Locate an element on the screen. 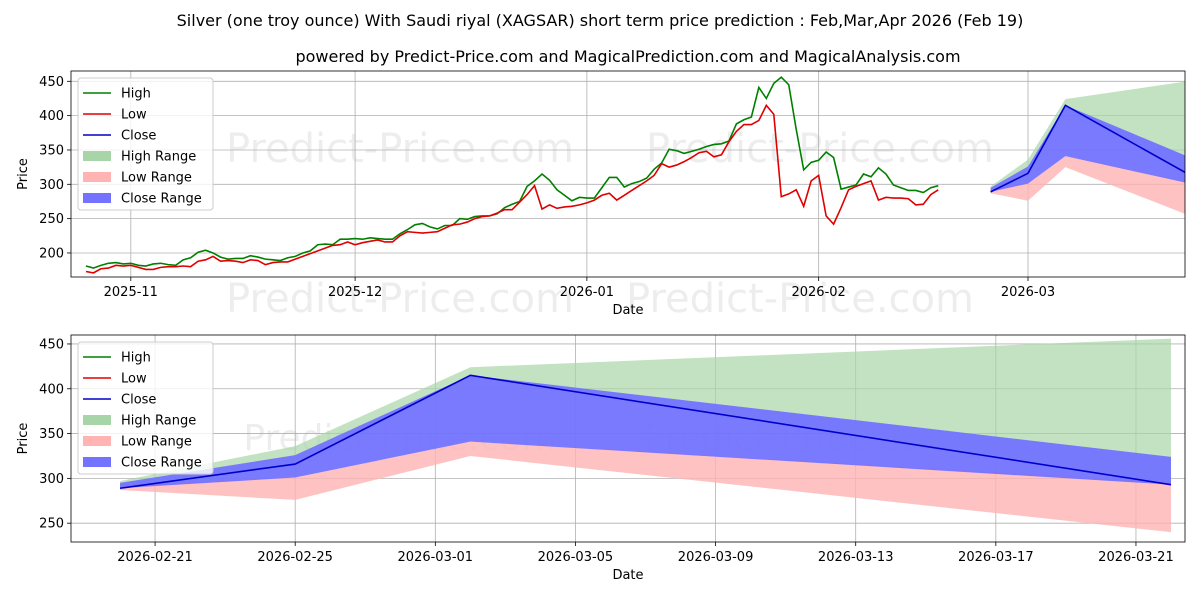 This screenshot has height=600, width=1200. watermark-1: Predict-Price.com is located at coordinates (400, 149).